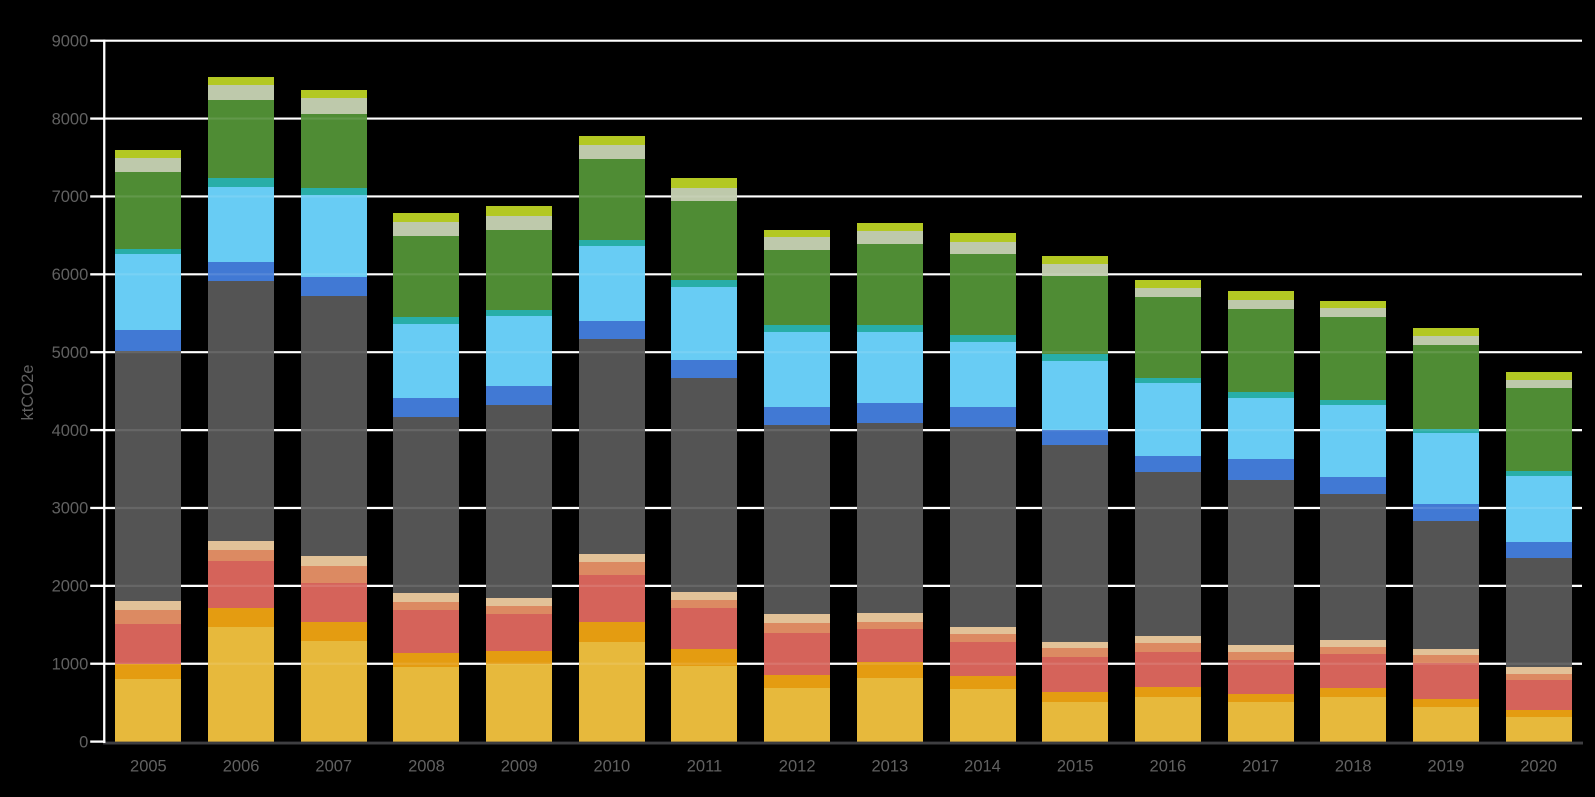 The height and width of the screenshot is (797, 1595). What do you see at coordinates (612, 283) in the screenshot?
I see `bar-segment-2010-sky-blue` at bounding box center [612, 283].